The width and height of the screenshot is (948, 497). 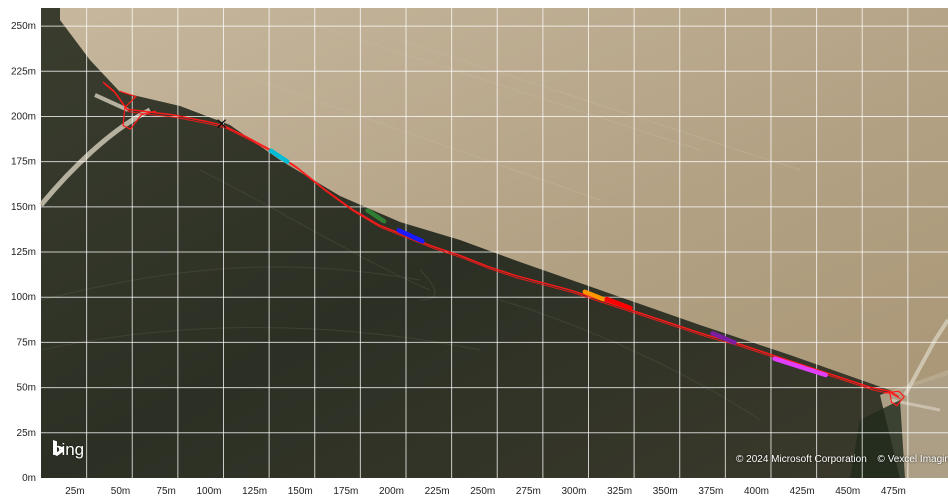 I want to click on track-end-loop, so click(x=895, y=398).